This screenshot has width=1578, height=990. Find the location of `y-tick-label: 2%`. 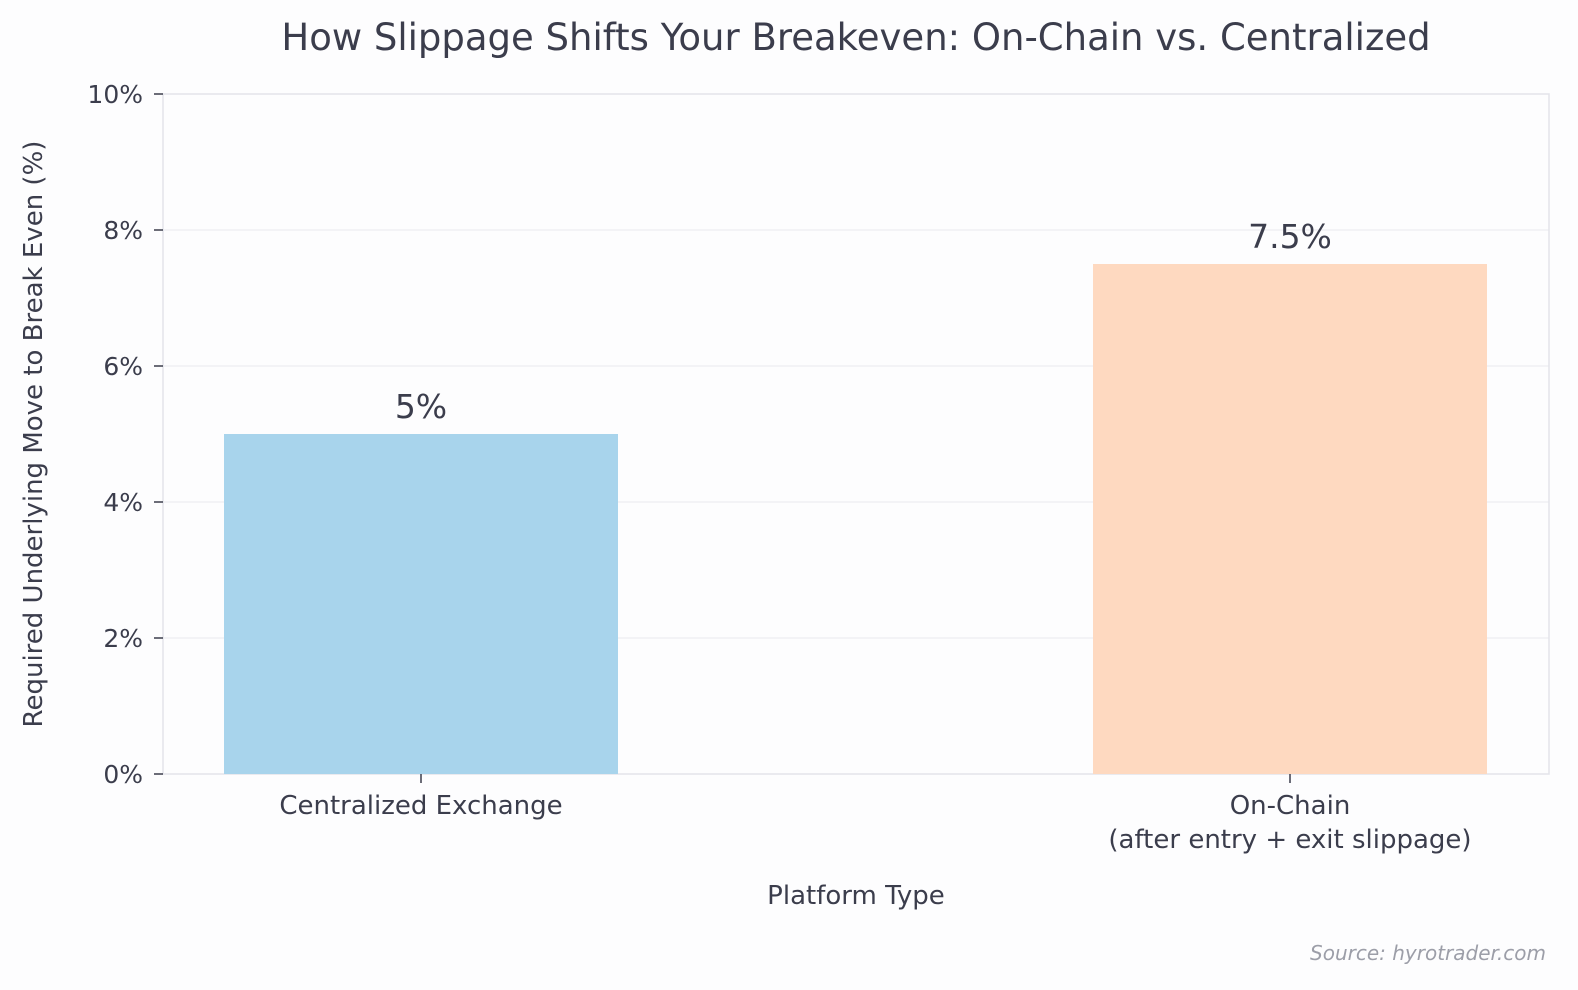

y-tick-label: 2% is located at coordinates (123, 638).